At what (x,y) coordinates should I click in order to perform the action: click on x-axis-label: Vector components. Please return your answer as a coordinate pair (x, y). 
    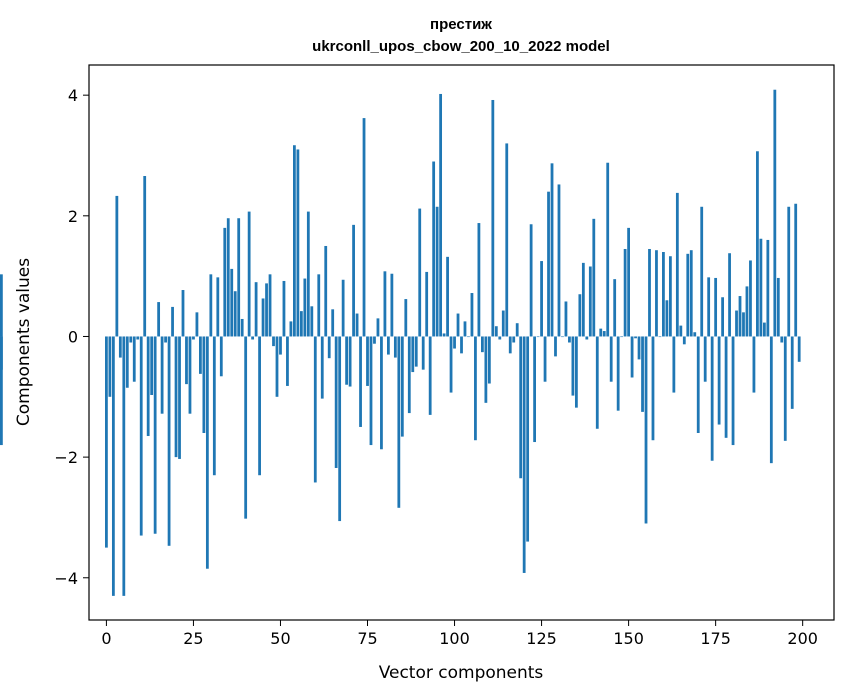
    Looking at the image, I should click on (461, 673).